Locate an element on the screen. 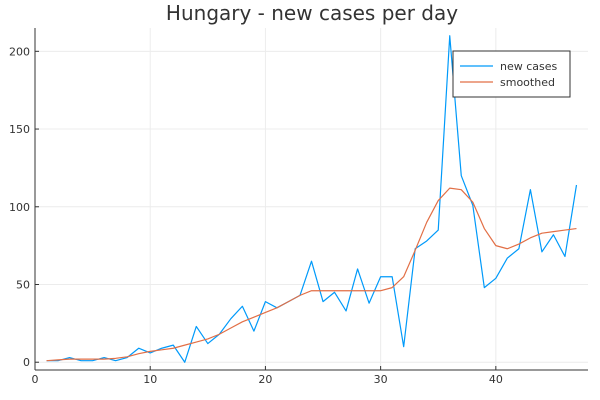 The image size is (600, 400). y-tick-label: 200 is located at coordinates (19, 51).